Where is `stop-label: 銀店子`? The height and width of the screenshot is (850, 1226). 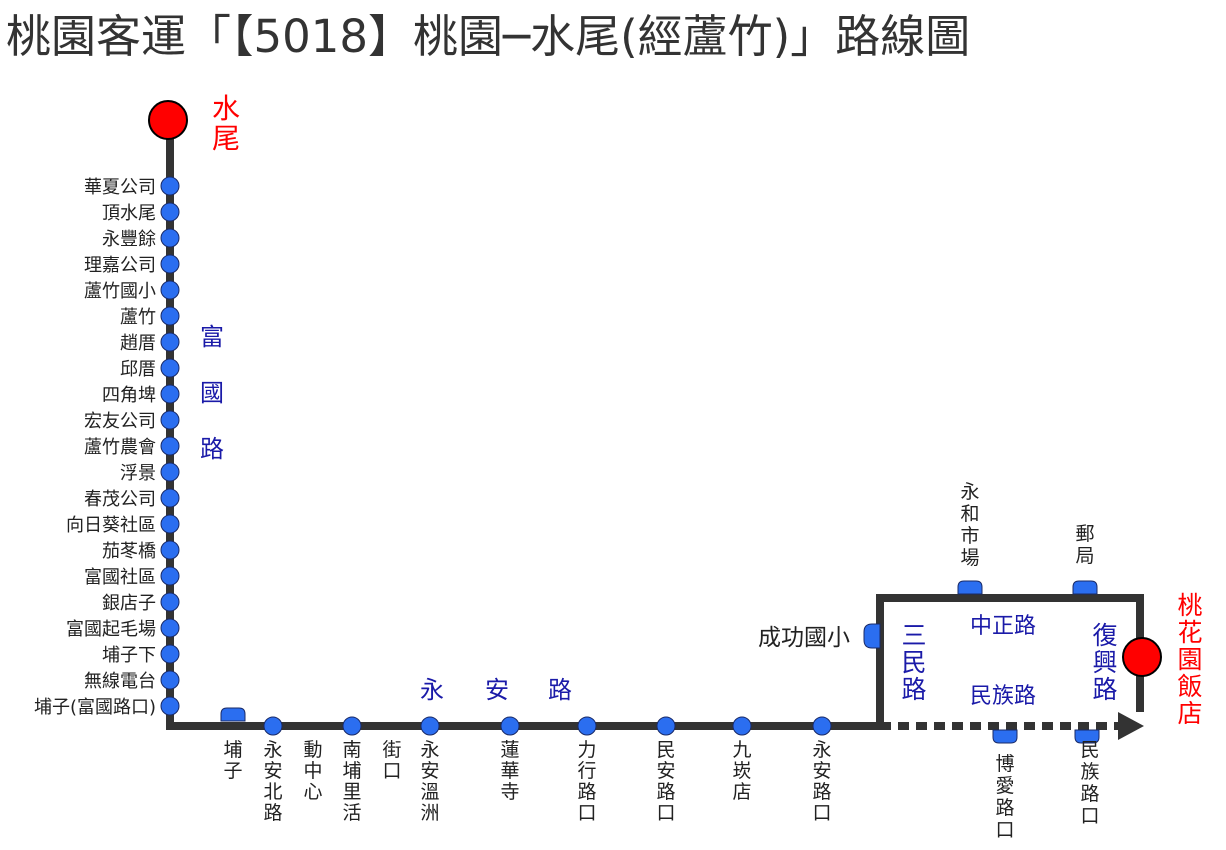 stop-label: 銀店子 is located at coordinates (129, 603).